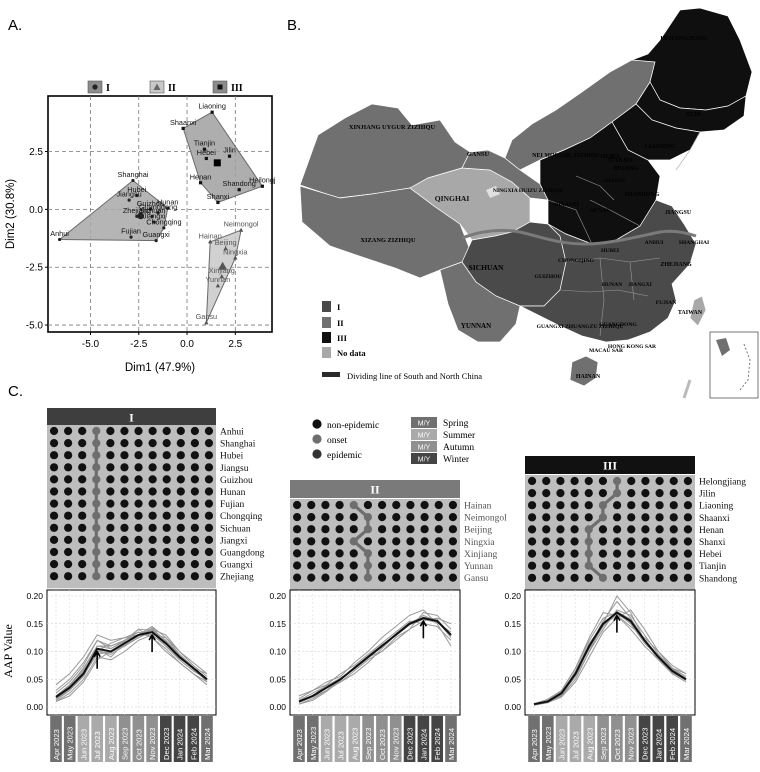  Describe the element at coordinates (34, 679) in the screenshot. I see `y-tick-label: 0.05` at that location.